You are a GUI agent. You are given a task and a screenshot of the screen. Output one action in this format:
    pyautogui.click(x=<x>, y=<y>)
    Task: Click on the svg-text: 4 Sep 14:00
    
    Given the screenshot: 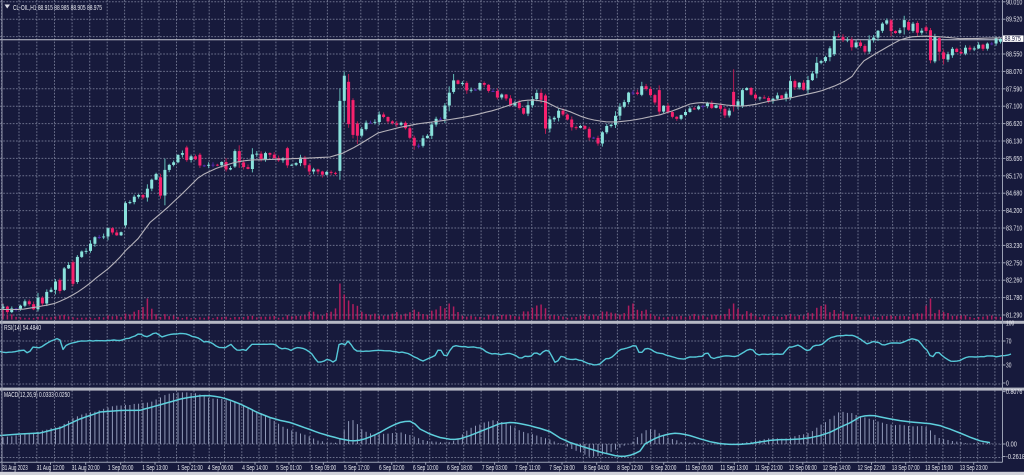 What is the action you would take?
    pyautogui.click(x=255, y=468)
    